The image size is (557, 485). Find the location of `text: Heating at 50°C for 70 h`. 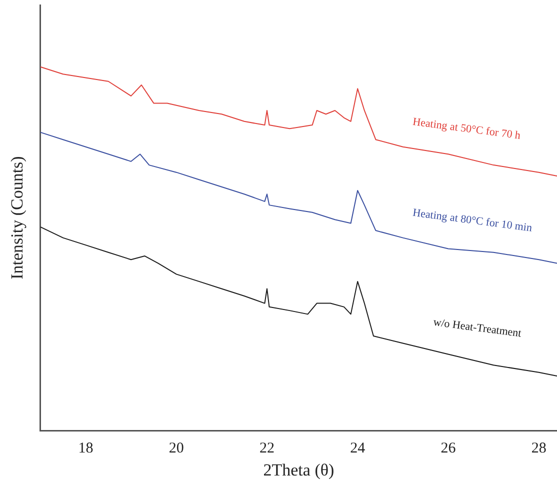

text: Heating at 50°C for 70 h is located at coordinates (467, 129).